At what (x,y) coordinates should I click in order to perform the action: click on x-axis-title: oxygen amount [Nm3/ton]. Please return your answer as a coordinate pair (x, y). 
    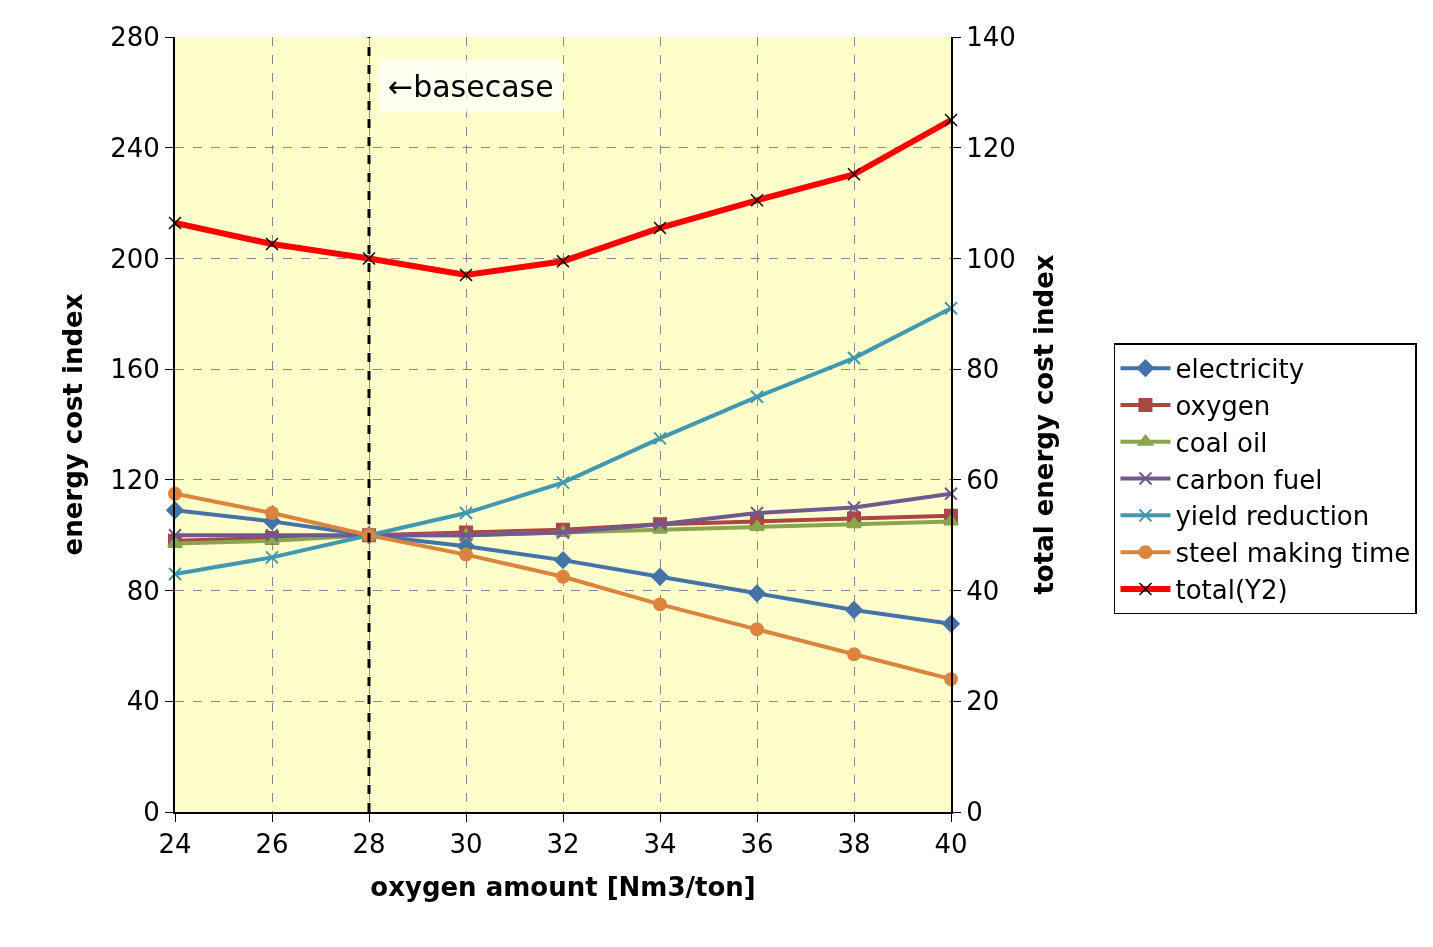
    Looking at the image, I should click on (563, 887).